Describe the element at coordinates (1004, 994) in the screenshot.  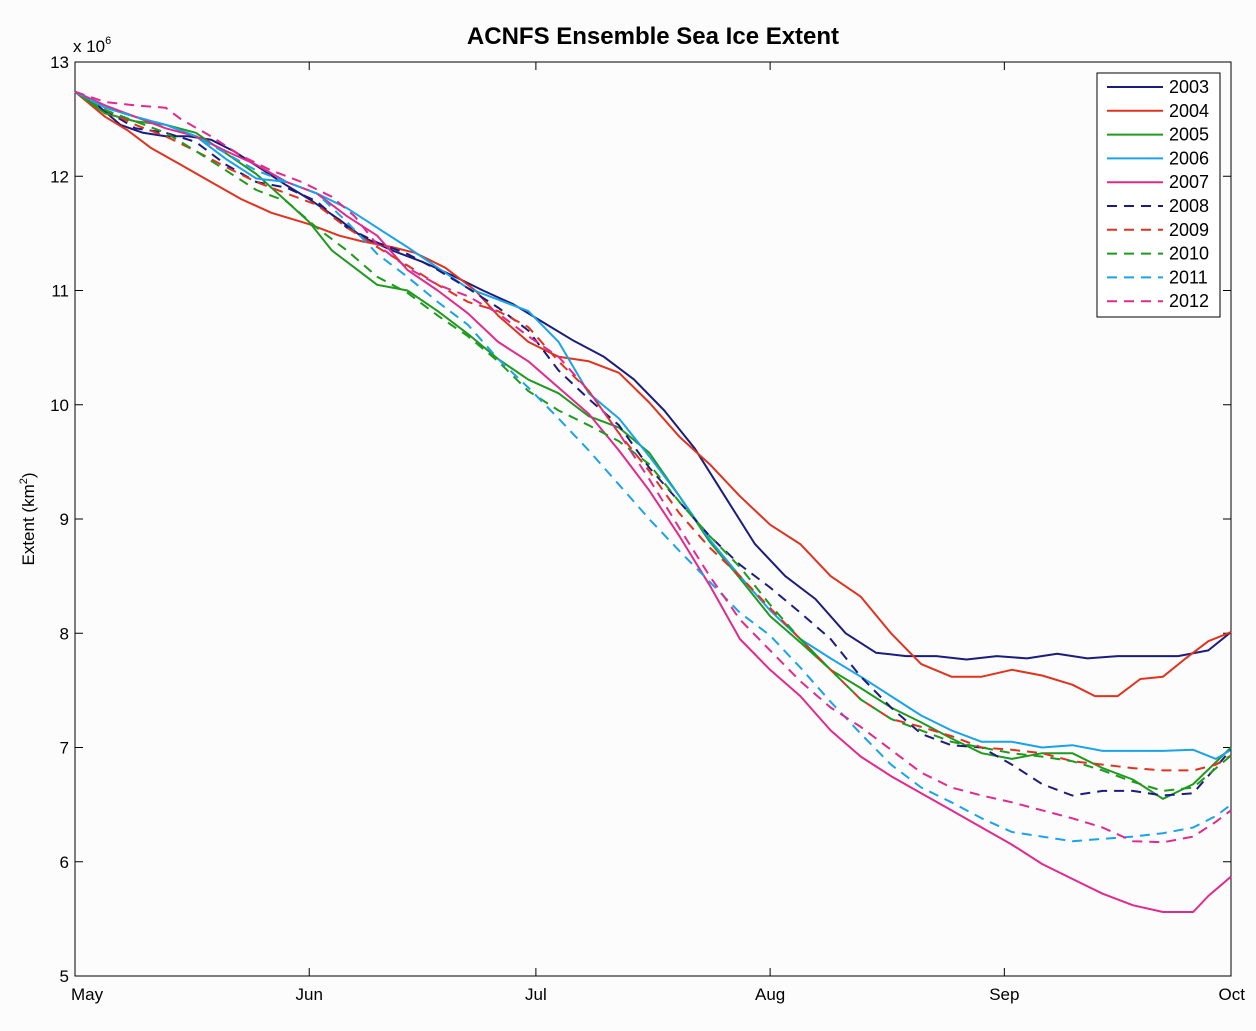
I see `x-tick-label: Sep` at that location.